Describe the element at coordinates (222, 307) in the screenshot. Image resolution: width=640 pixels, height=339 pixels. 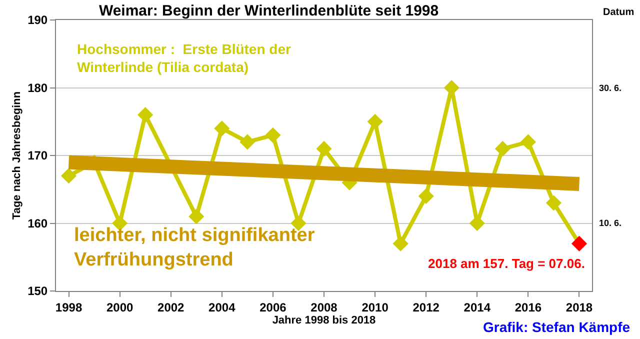
I see `x-tick-label: 2004` at that location.